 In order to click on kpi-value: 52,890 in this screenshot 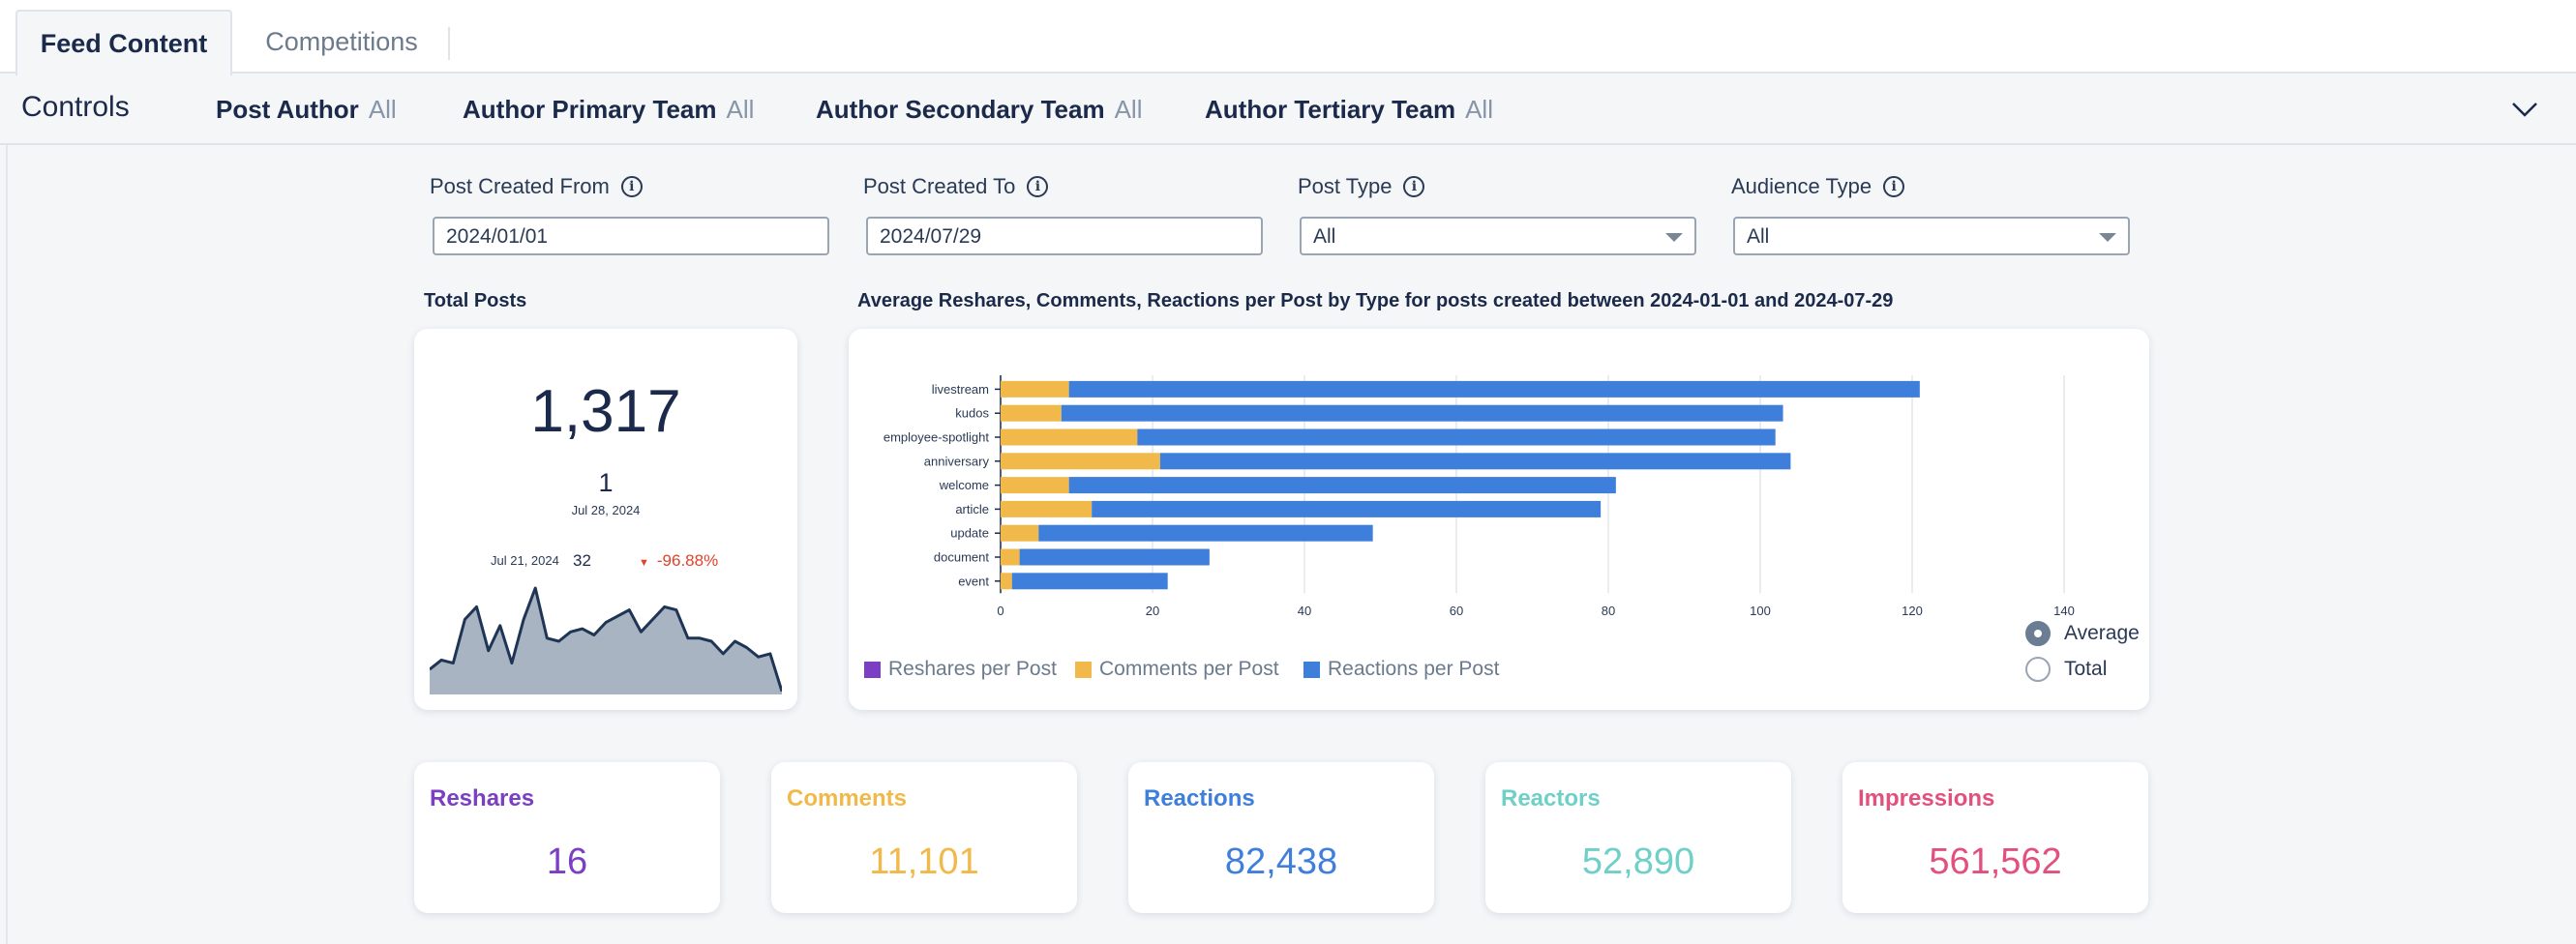, I will do `click(1638, 861)`.